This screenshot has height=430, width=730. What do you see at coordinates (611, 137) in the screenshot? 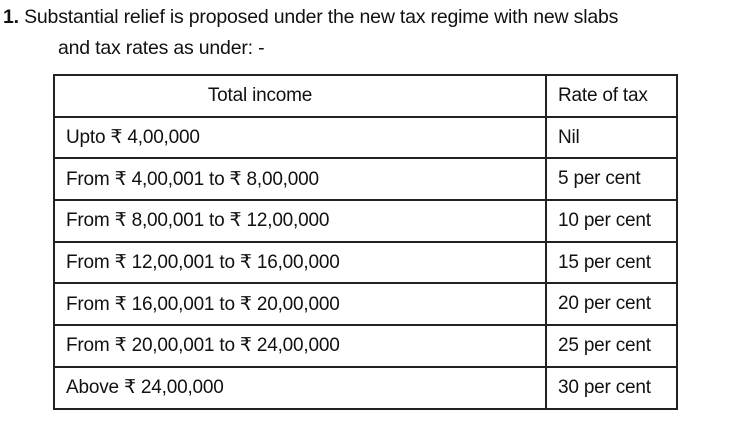
I see `rate-cell: Nil` at bounding box center [611, 137].